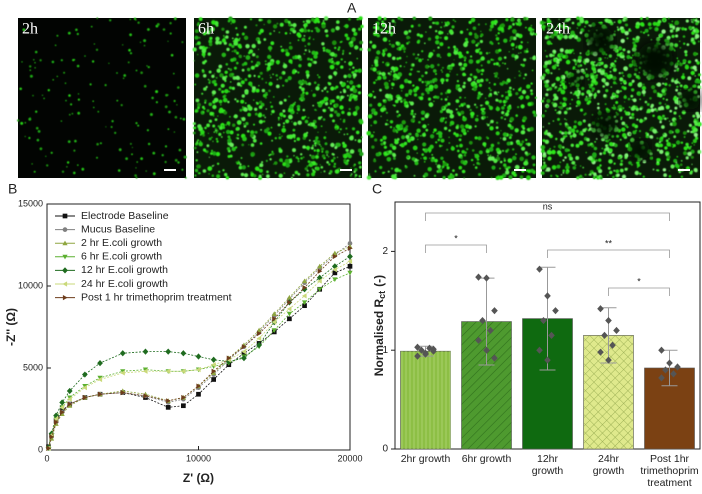  I want to click on y-tick-label: 10000, so click(30, 285).